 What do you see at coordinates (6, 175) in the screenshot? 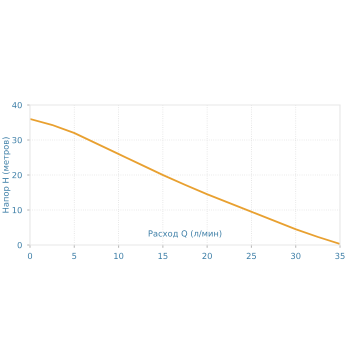
I see `y-axis-title: Напор H (метров)` at bounding box center [6, 175].